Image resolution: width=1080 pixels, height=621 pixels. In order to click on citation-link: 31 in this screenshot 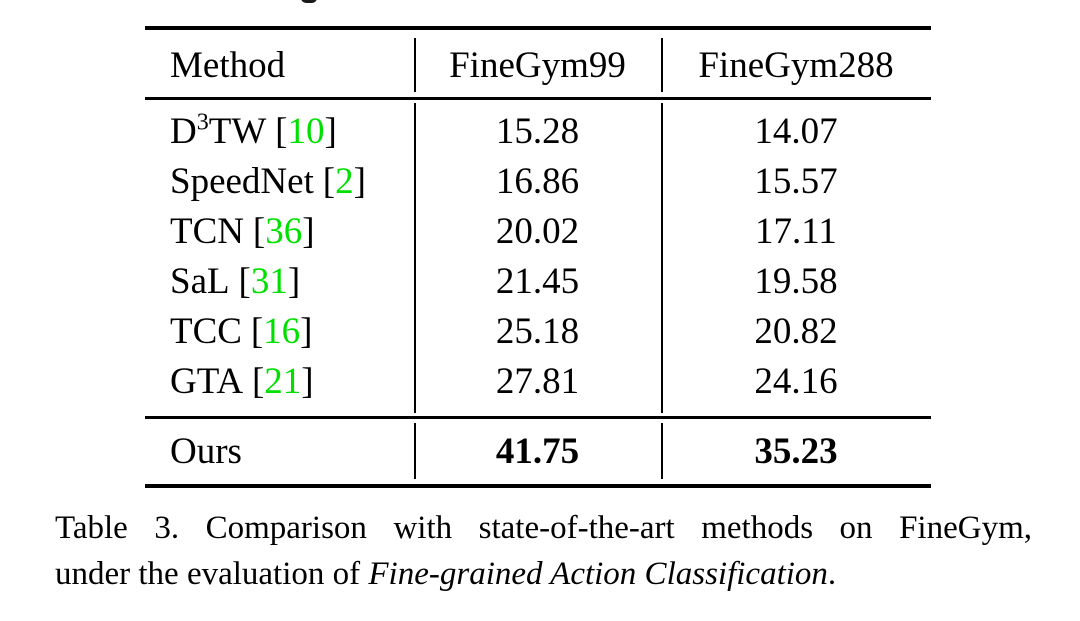, I will do `click(269, 281)`.